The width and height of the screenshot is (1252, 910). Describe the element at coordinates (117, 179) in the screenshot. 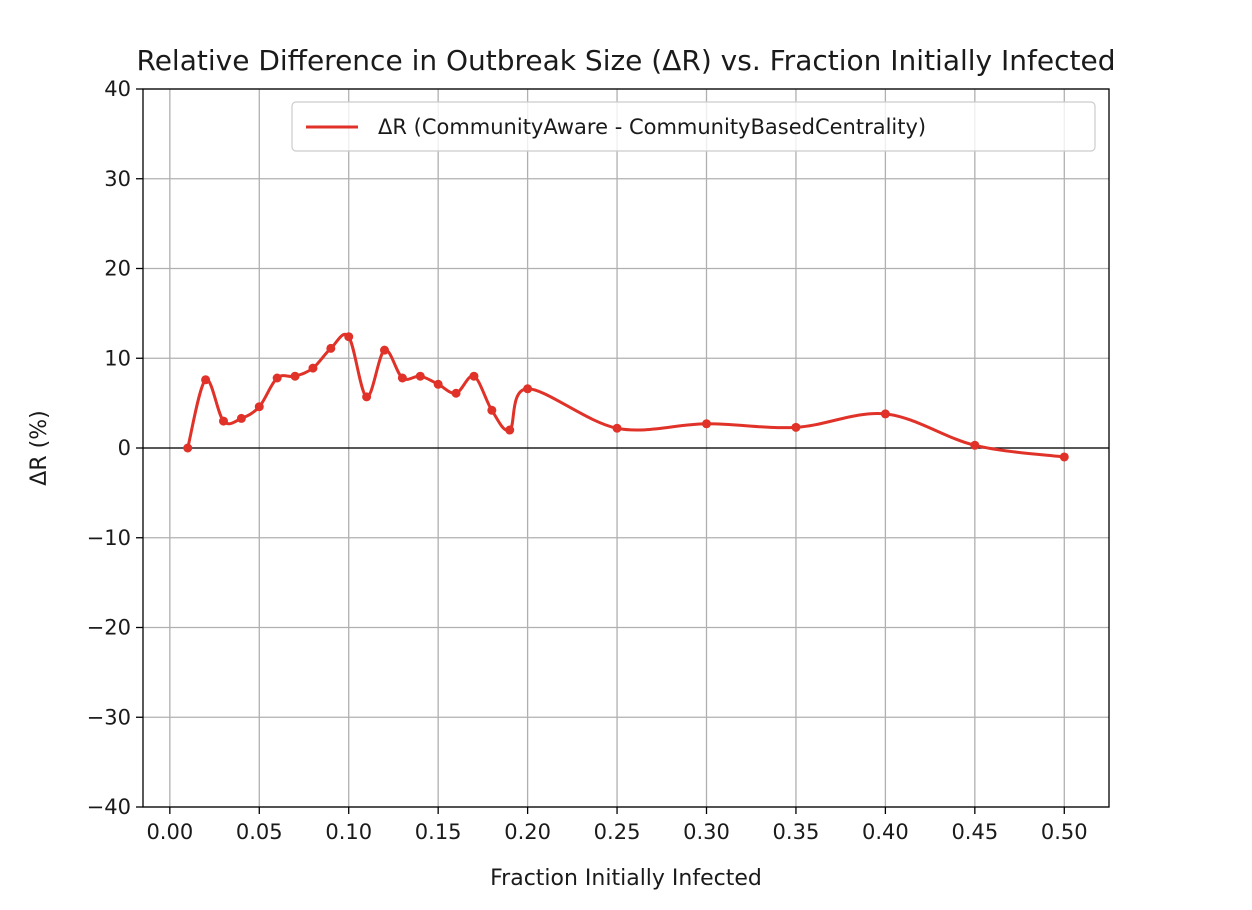

I see `y-tick-label: 30` at that location.